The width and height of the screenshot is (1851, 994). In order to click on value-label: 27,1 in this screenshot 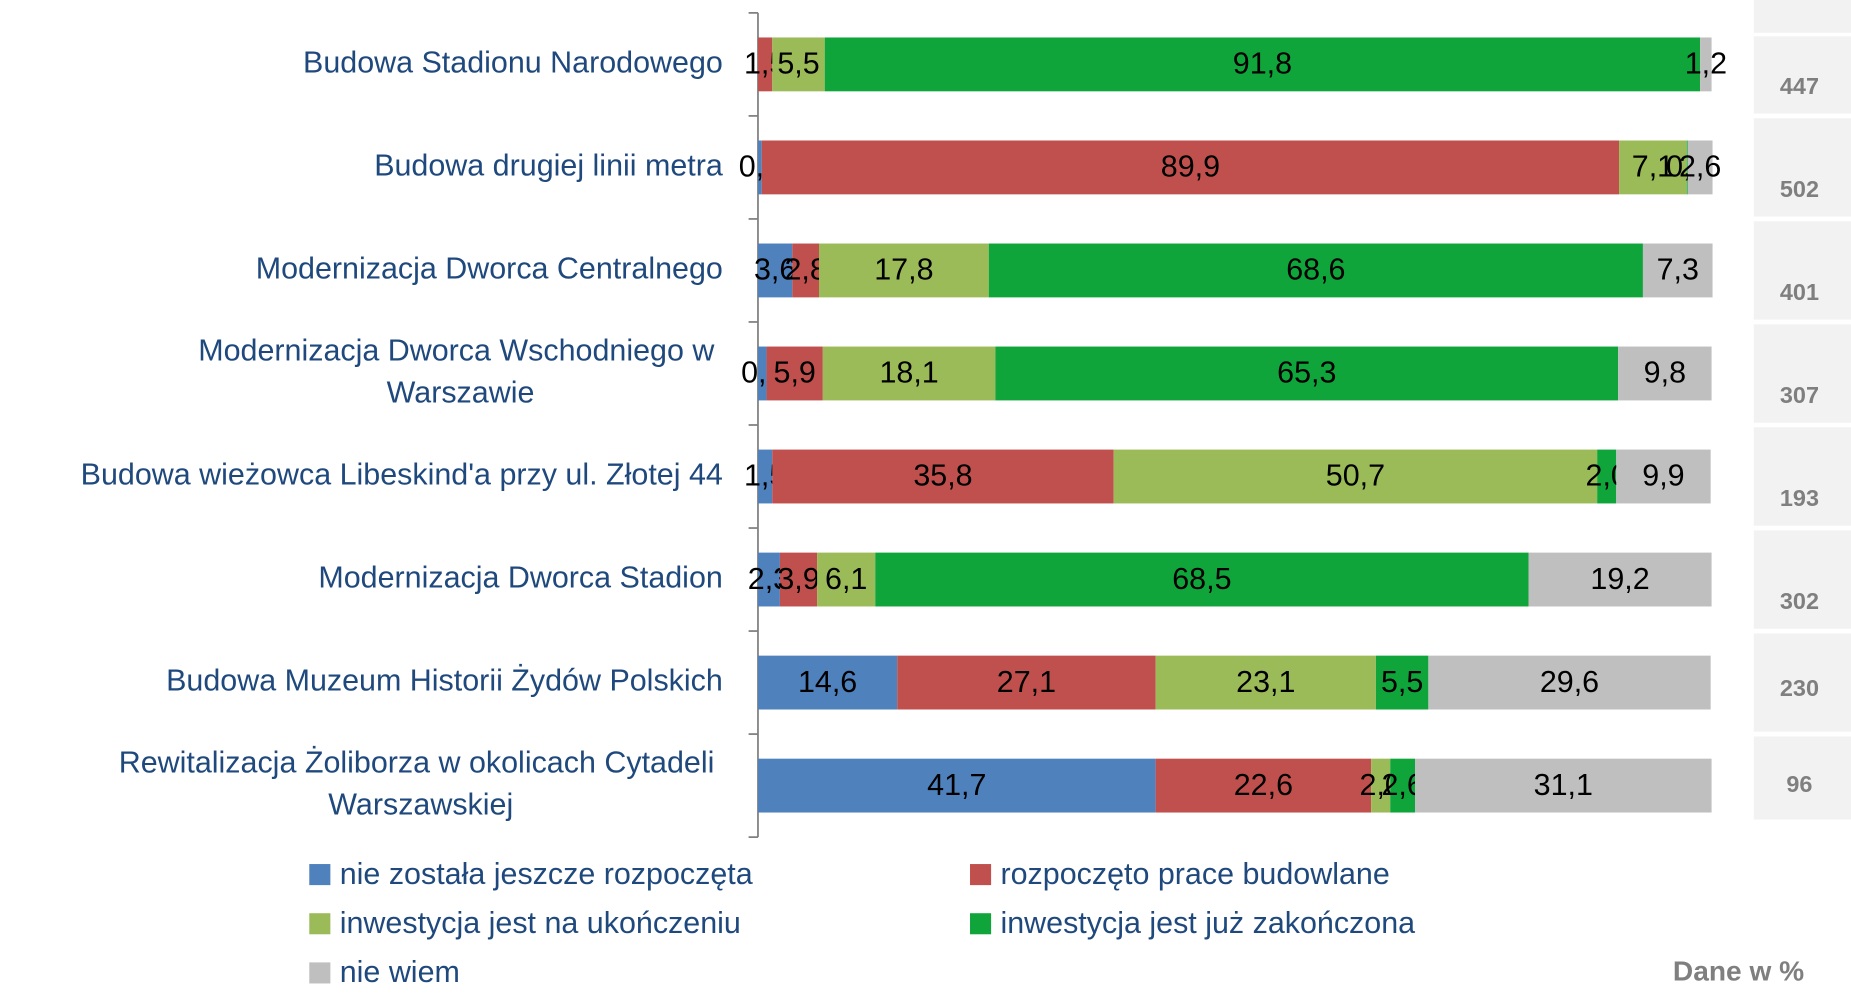, I will do `click(1026, 682)`.